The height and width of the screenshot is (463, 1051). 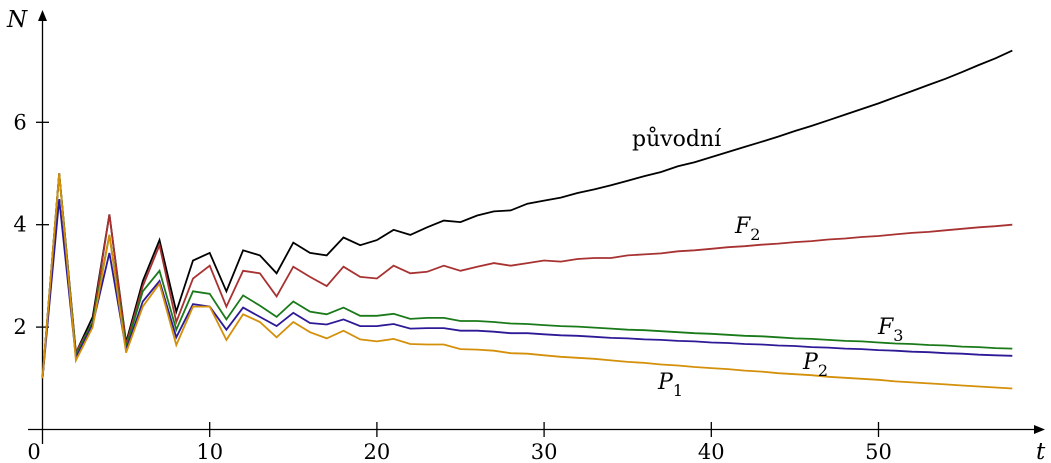 I want to click on y-ticks: 2 4 6, so click(x=31, y=224).